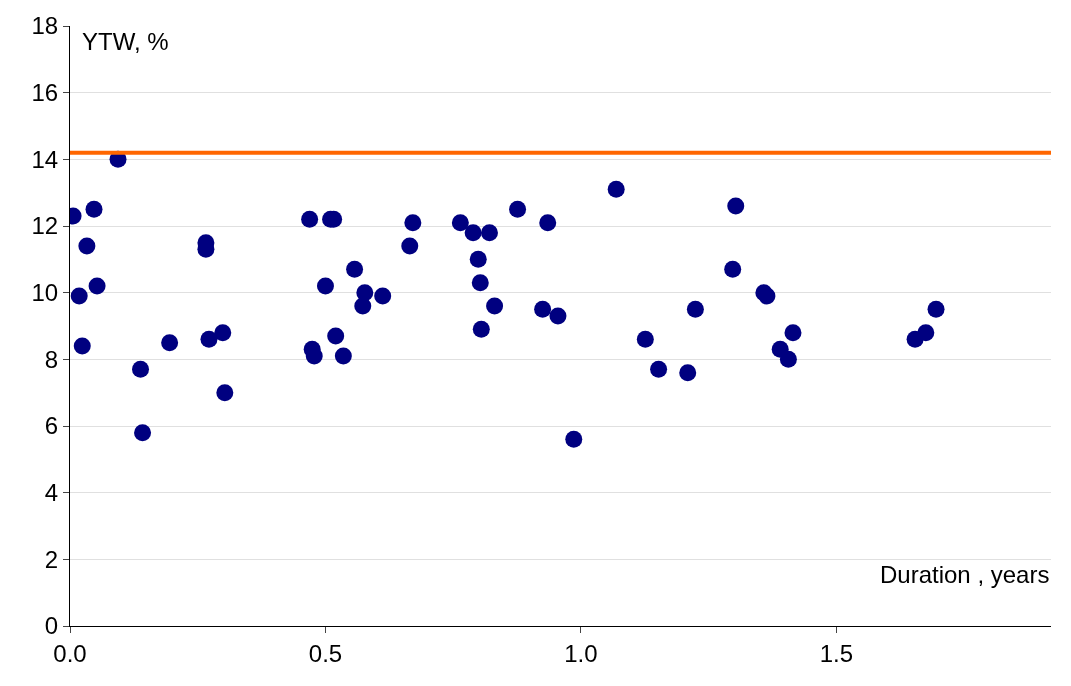  Describe the element at coordinates (51, 626) in the screenshot. I see `y-tick-label: 0` at that location.